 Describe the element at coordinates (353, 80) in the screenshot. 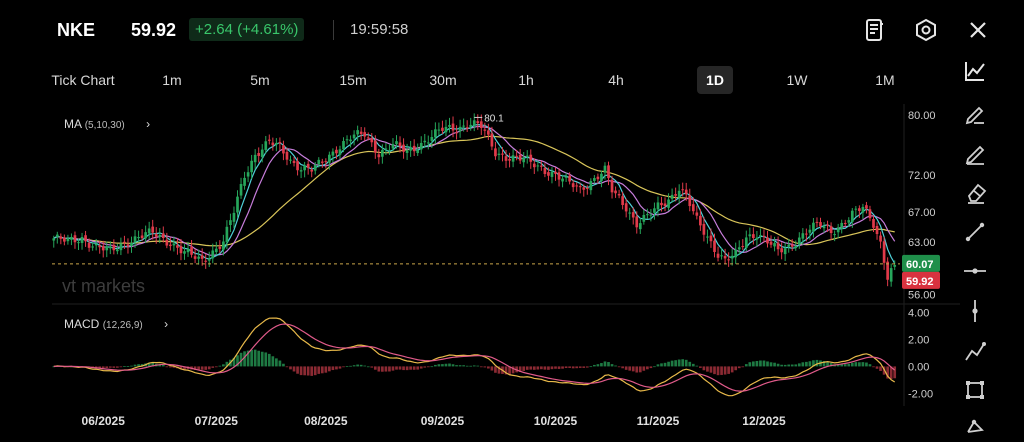

I see `timeframe-15m: 15m` at that location.